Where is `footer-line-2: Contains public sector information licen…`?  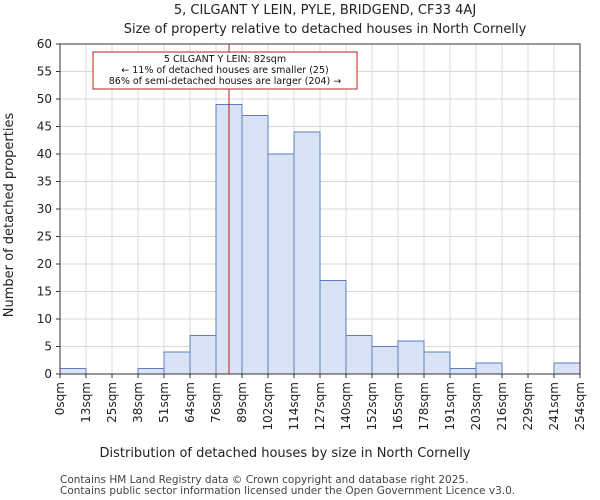
footer-line-2: Contains public sector information licen… is located at coordinates (287, 491).